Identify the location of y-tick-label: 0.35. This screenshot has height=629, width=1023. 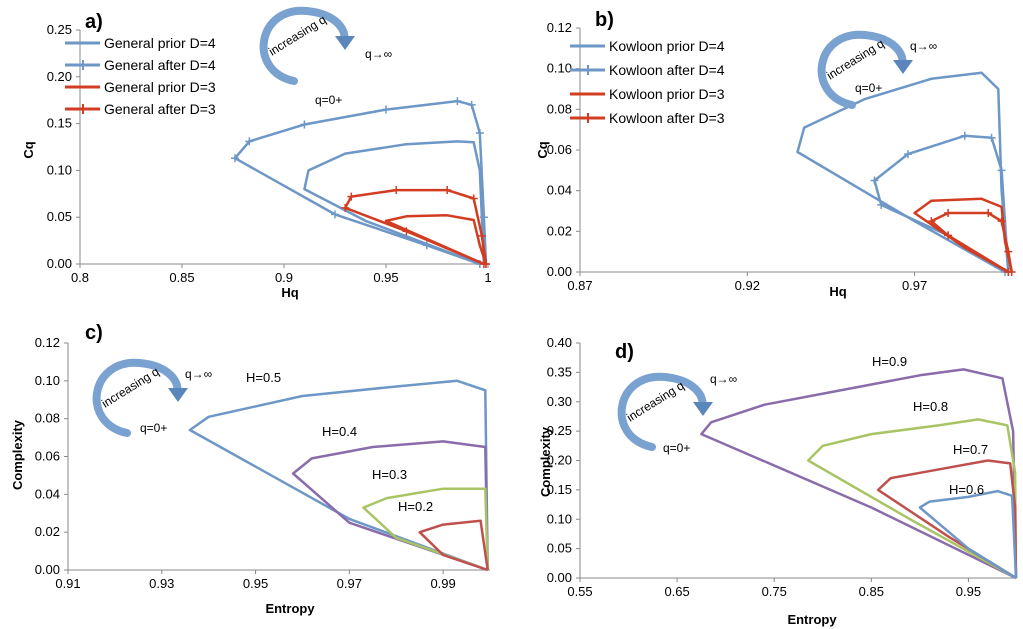
(559, 371).